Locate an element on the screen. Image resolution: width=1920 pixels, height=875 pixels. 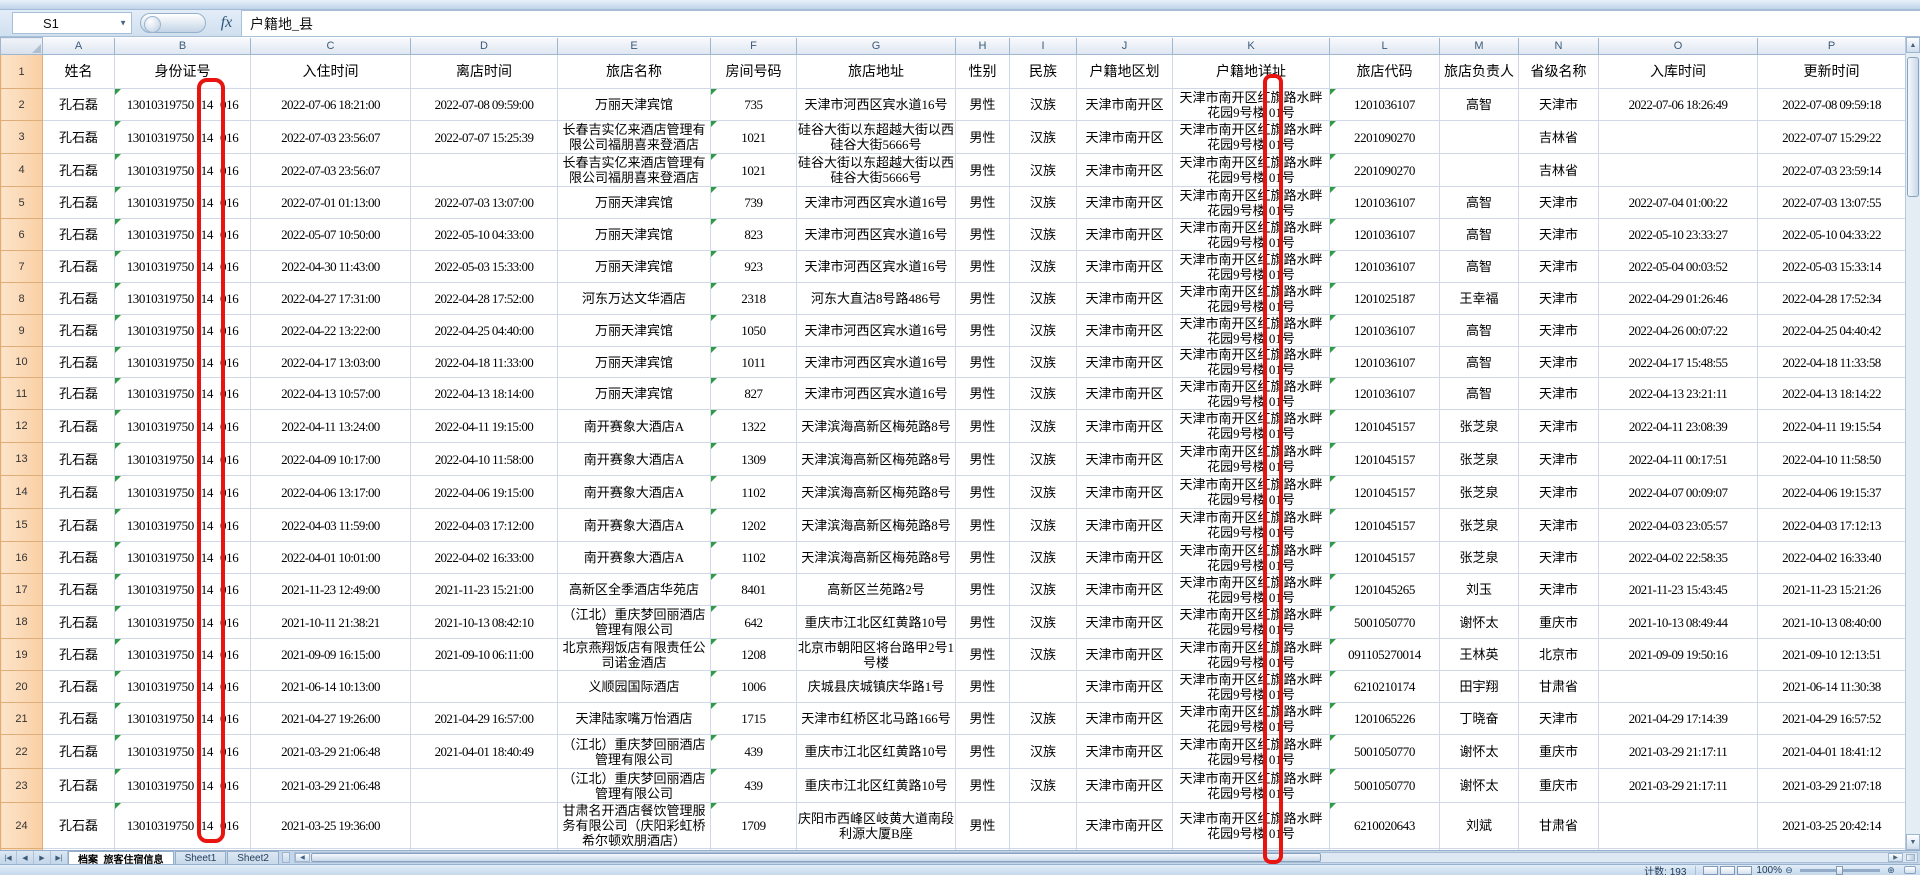
cell-room: 1021 is located at coordinates (753, 137).